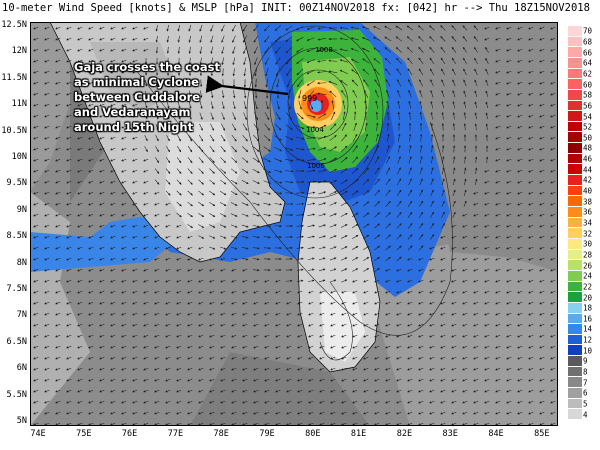 The height and width of the screenshot is (450, 600). What do you see at coordinates (588, 340) in the screenshot?
I see `colorbar-label: 12` at bounding box center [588, 340].